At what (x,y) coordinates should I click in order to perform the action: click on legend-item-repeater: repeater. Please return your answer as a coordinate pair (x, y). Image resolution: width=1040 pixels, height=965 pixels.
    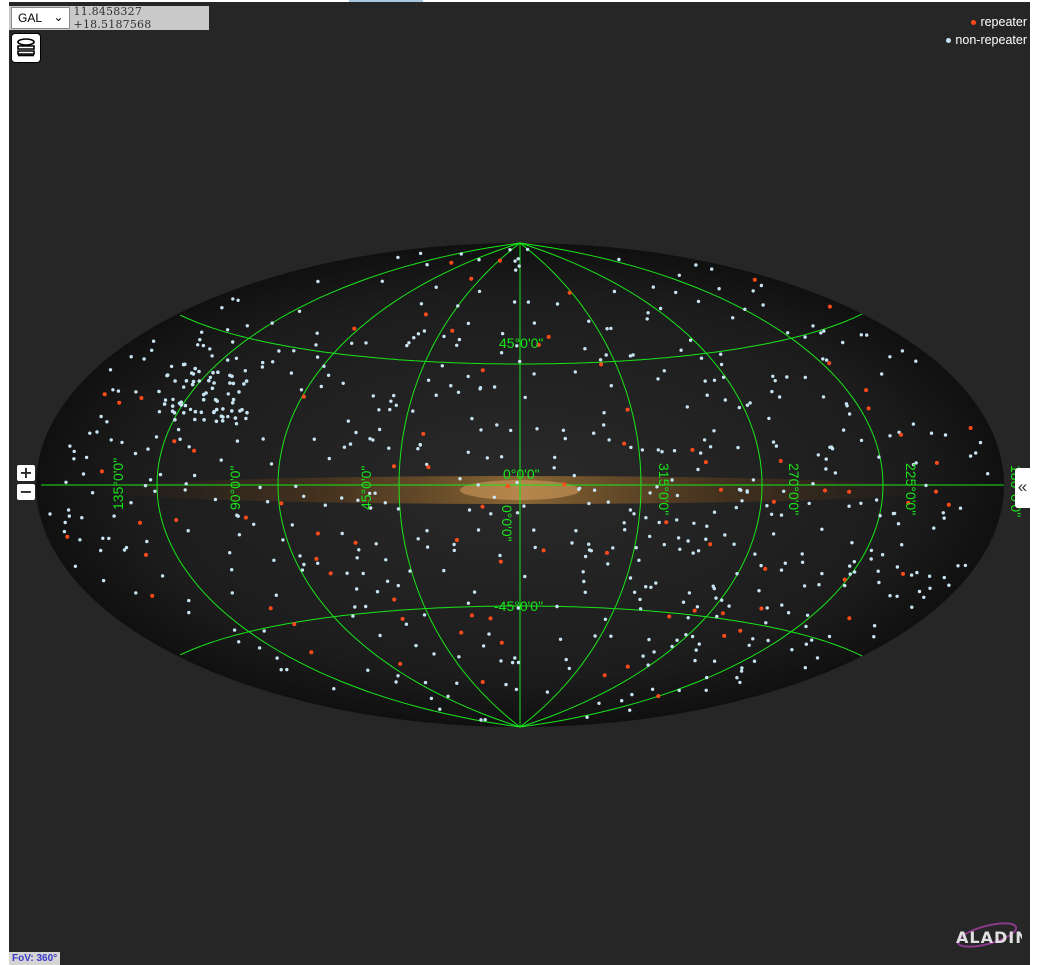
    Looking at the image, I should click on (986, 22).